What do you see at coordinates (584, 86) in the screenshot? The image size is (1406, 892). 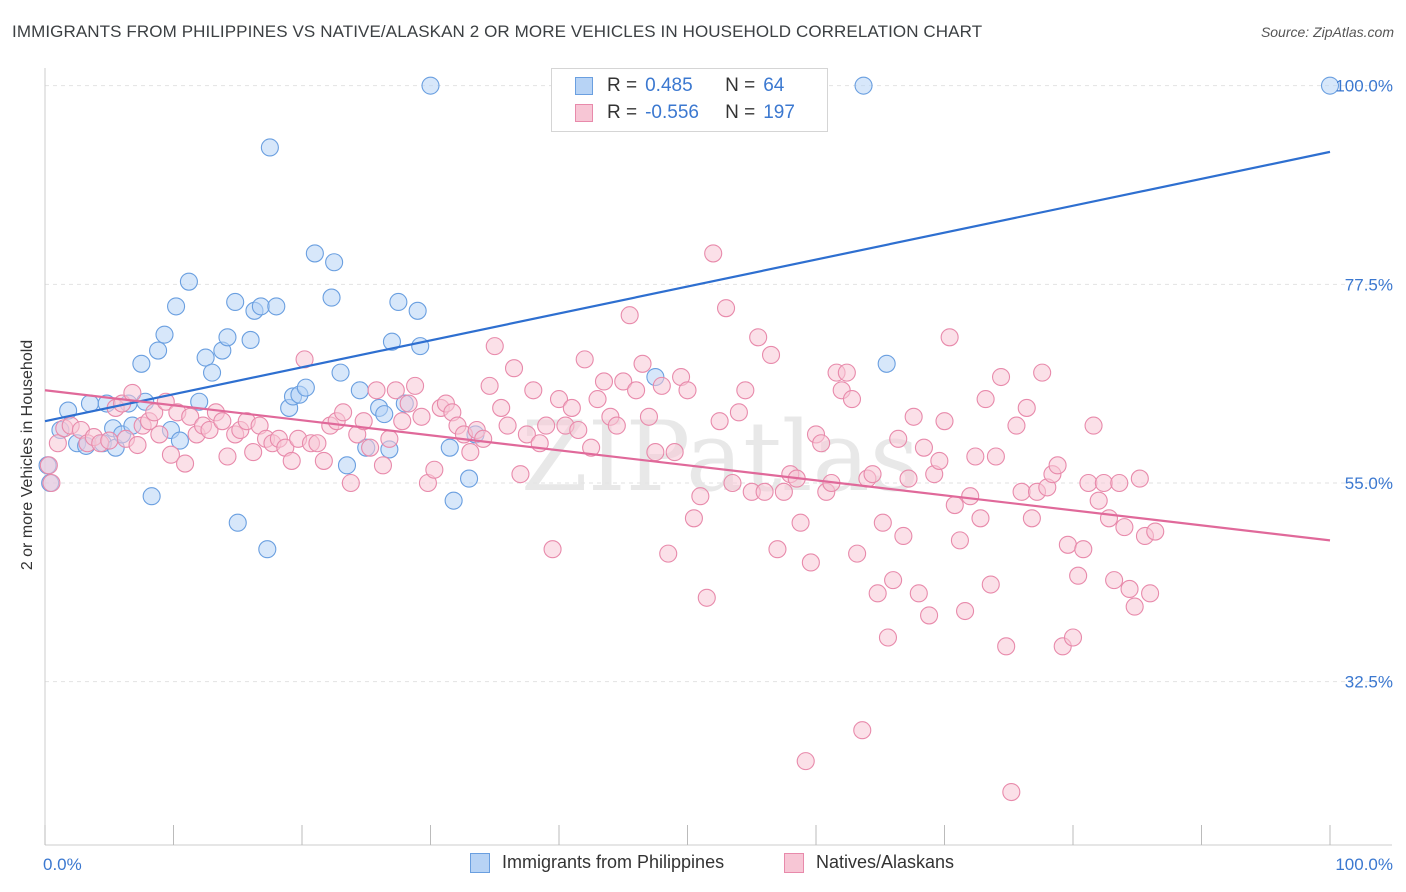 I see `legend-swatch-blue` at bounding box center [584, 86].